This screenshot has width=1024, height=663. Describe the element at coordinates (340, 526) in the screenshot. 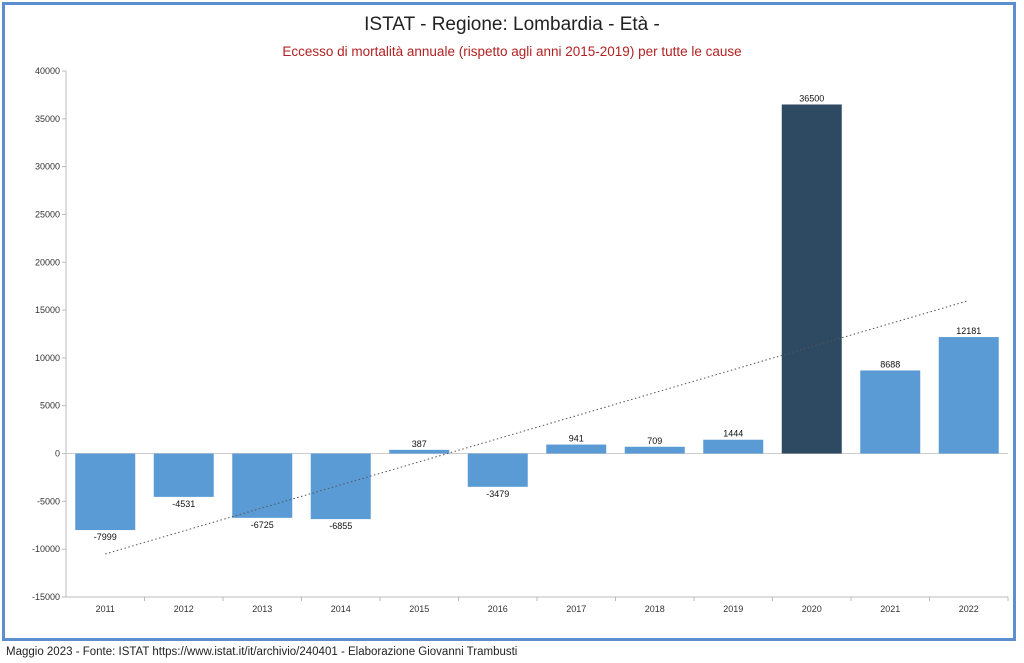

I see `data-label-2014: -6855` at that location.